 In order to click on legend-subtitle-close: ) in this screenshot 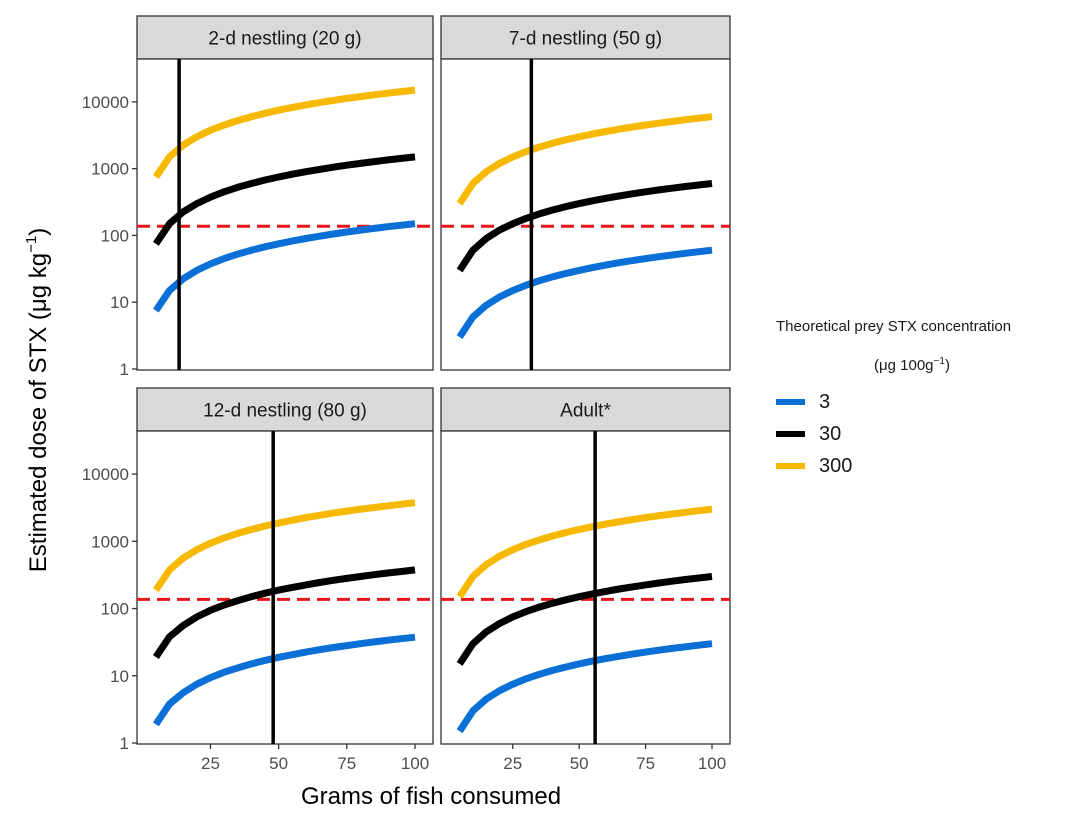, I will do `click(947, 365)`.